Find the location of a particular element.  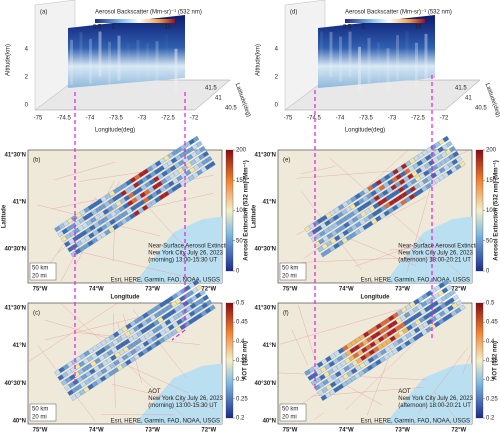

scale-label: 50 km is located at coordinates (40, 410).